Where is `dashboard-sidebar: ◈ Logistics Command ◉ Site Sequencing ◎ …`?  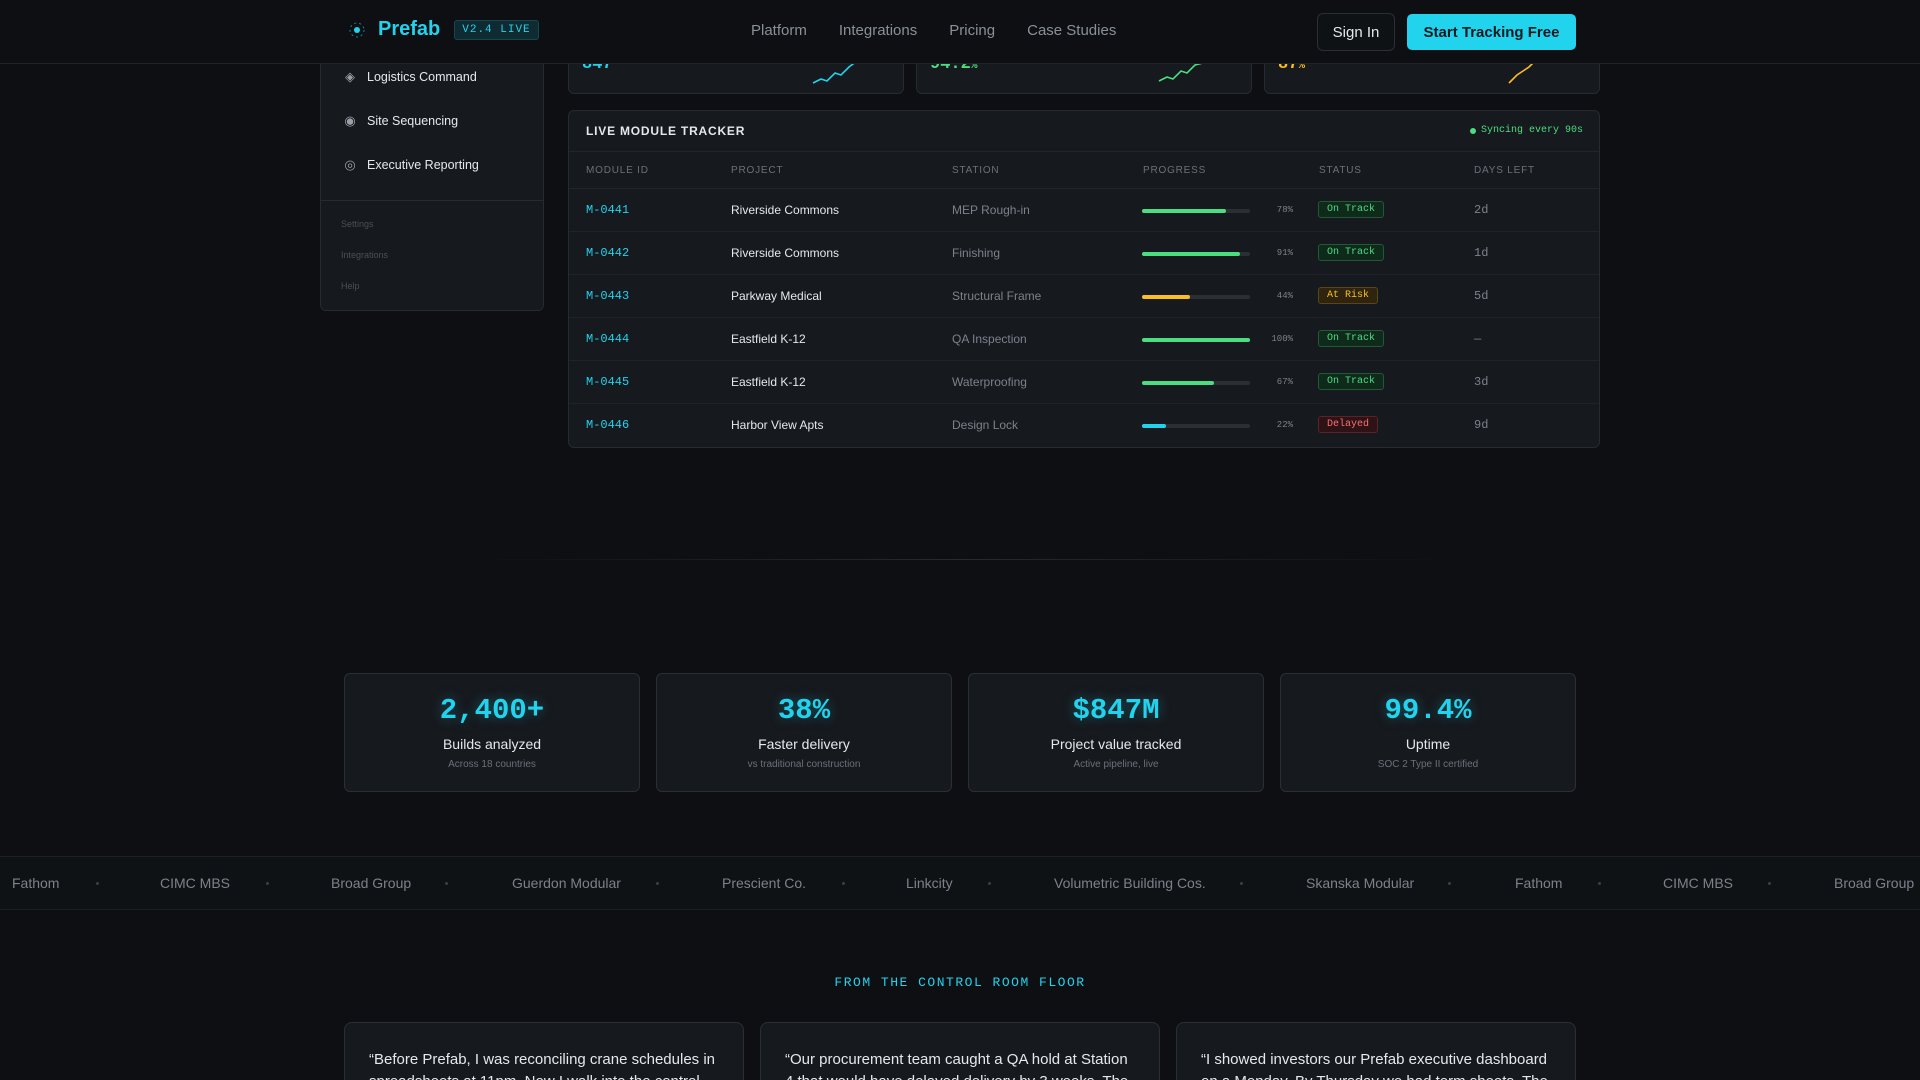
dashboard-sidebar: ◈ Logistics Command ◉ Site Sequencing ◎ … is located at coordinates (432, 175).